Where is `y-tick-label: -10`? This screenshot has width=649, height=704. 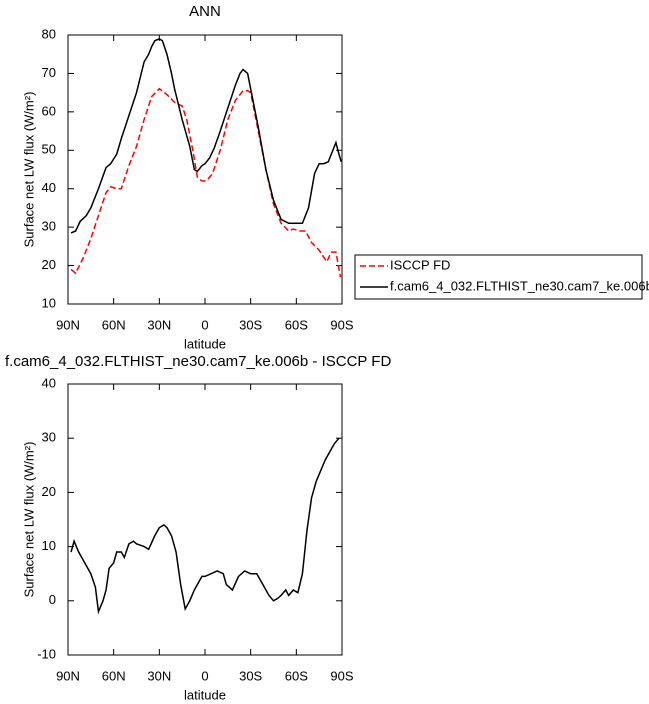 y-tick-label: -10 is located at coordinates (46, 653).